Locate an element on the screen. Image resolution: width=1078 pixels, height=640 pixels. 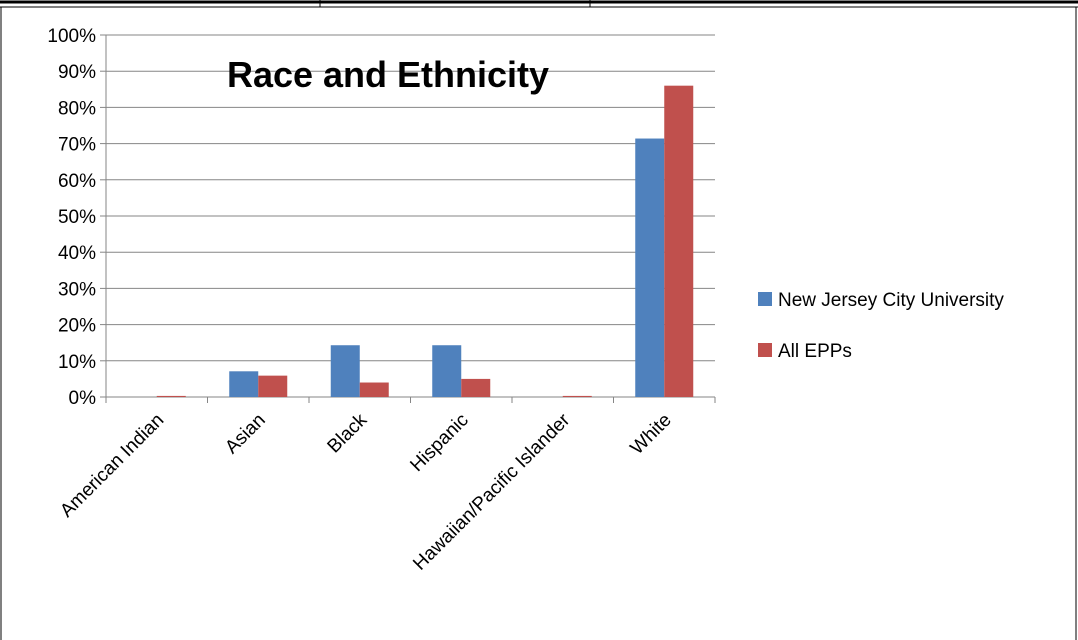
x-category-label: American Indian is located at coordinates (112, 466).